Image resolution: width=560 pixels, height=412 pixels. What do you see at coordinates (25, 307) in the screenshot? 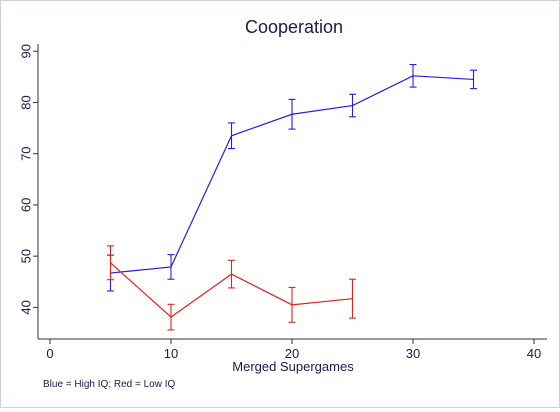
I see `y-tick-label: 40` at bounding box center [25, 307].